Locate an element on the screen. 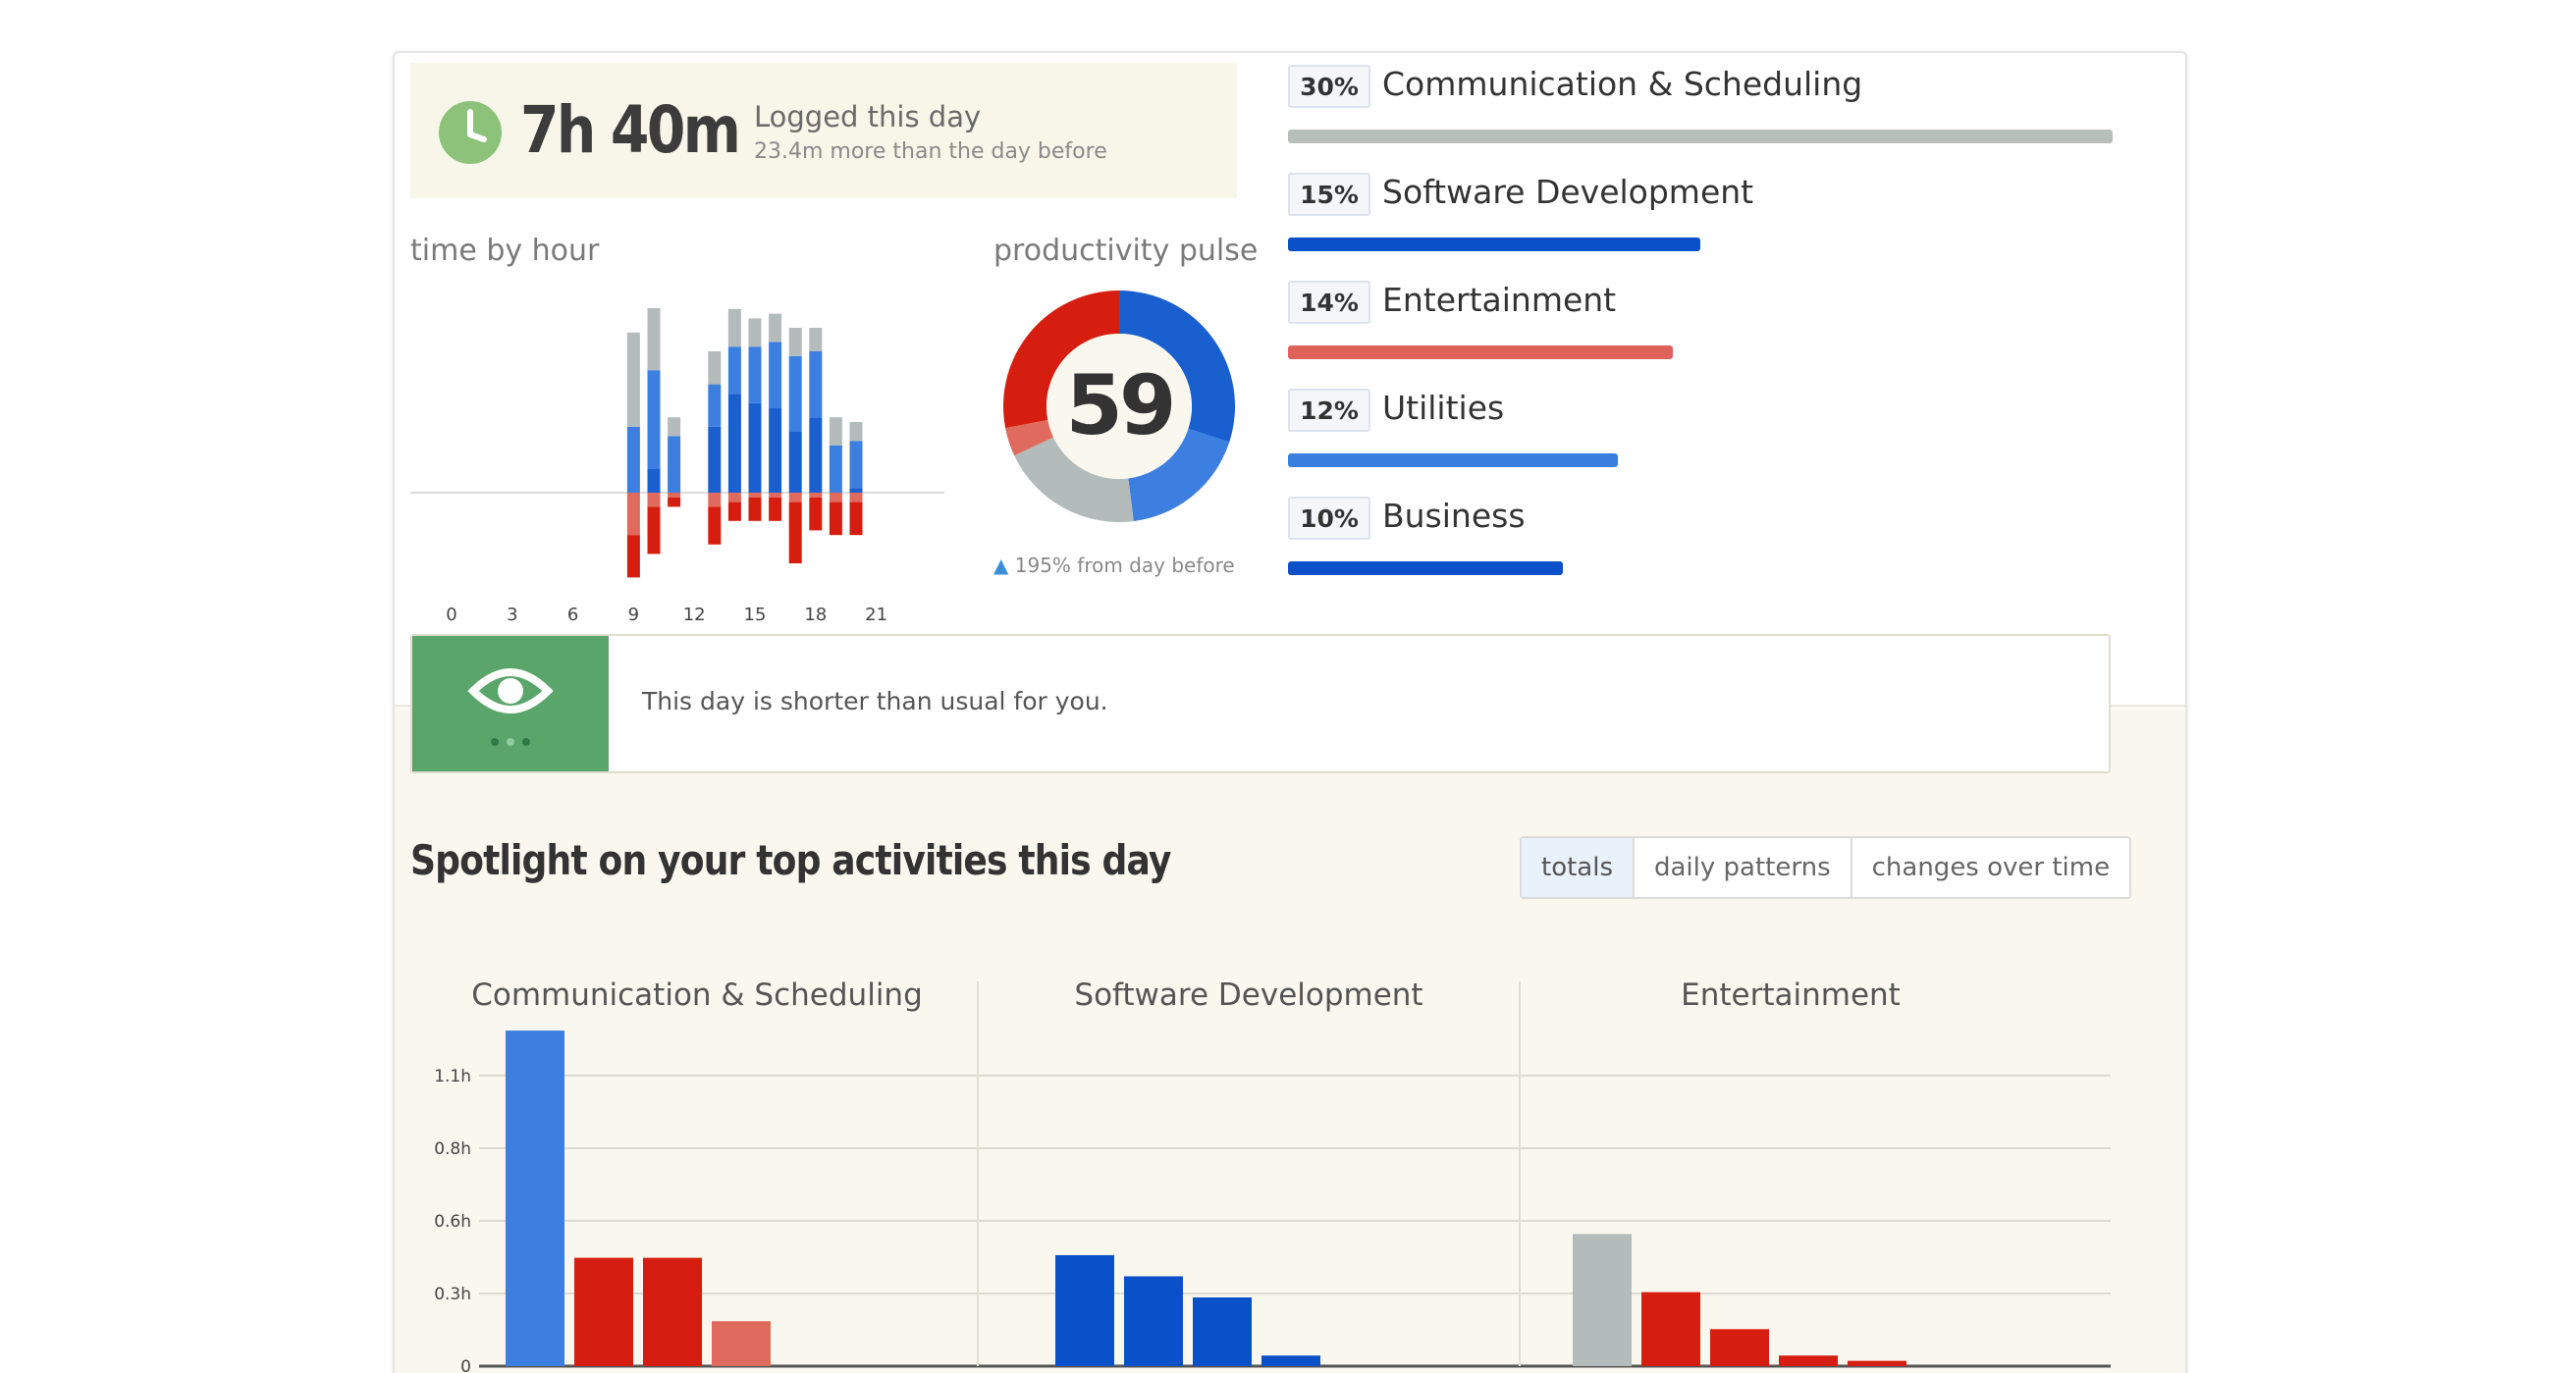 This screenshot has width=2576, height=1373. eye-icon is located at coordinates (510, 707).